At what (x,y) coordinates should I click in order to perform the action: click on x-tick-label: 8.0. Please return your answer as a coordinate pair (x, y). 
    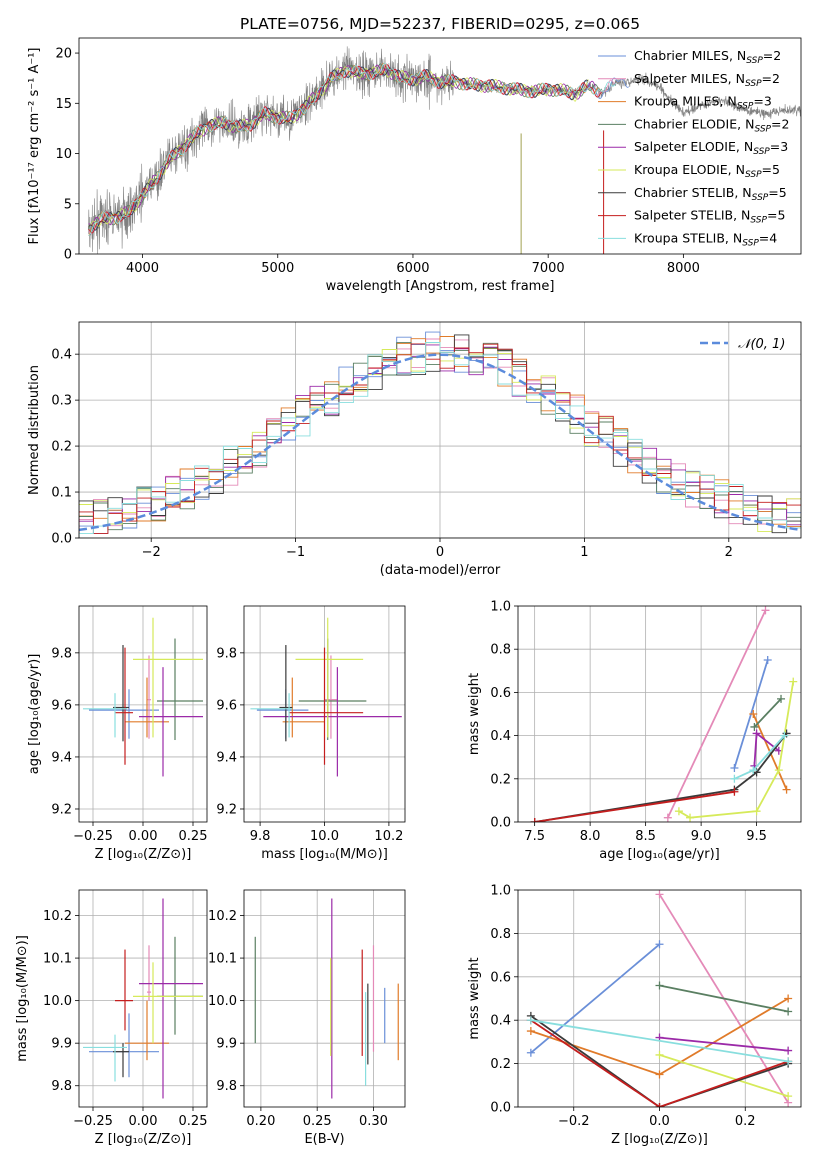
    Looking at the image, I should click on (590, 836).